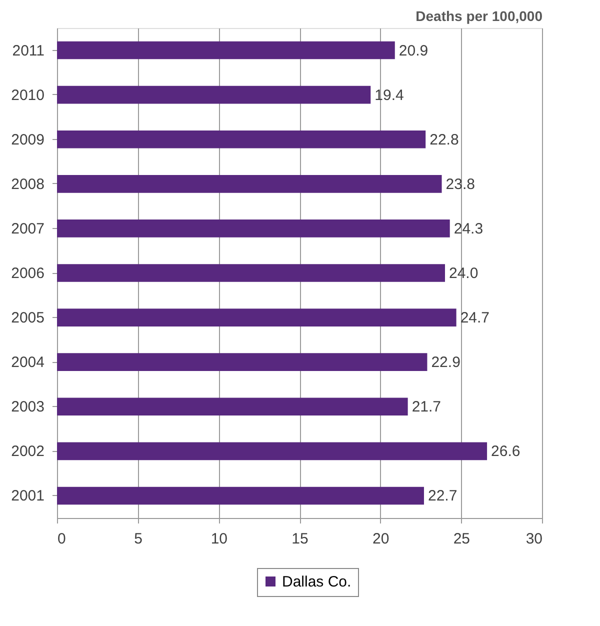  What do you see at coordinates (475, 318) in the screenshot?
I see `data-label: 24.7` at bounding box center [475, 318].